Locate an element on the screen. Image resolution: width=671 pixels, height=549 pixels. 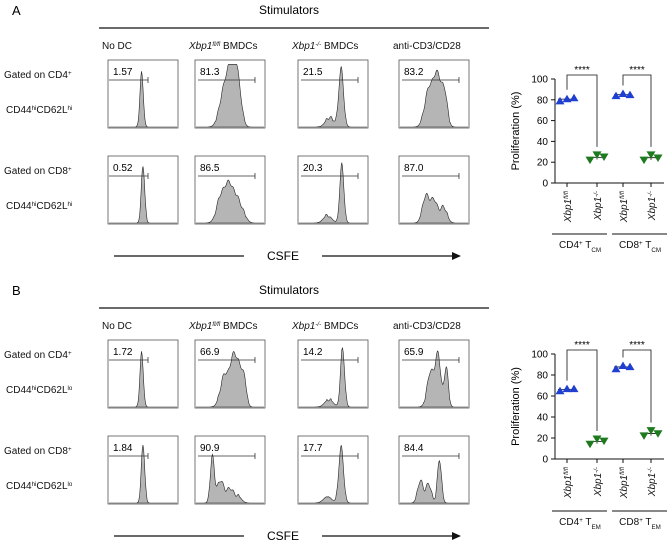
gate-percentage: 87.0 is located at coordinates (414, 168).